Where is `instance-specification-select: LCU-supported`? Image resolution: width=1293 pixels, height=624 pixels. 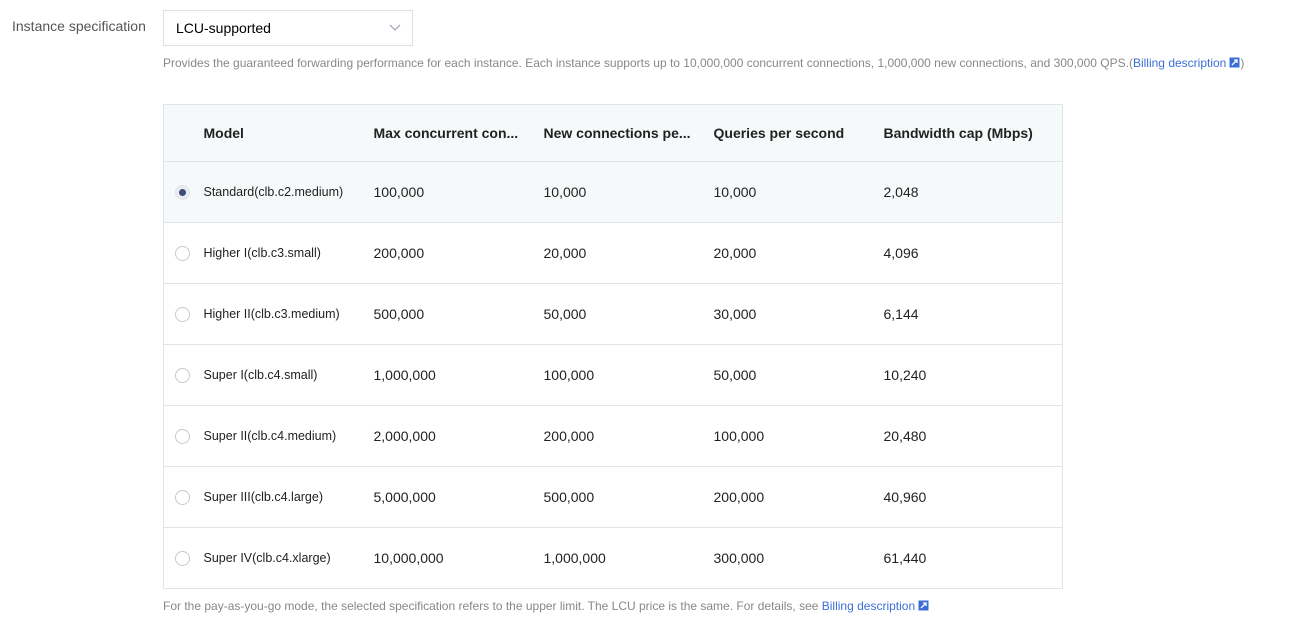
instance-specification-select: LCU-supported is located at coordinates (288, 28).